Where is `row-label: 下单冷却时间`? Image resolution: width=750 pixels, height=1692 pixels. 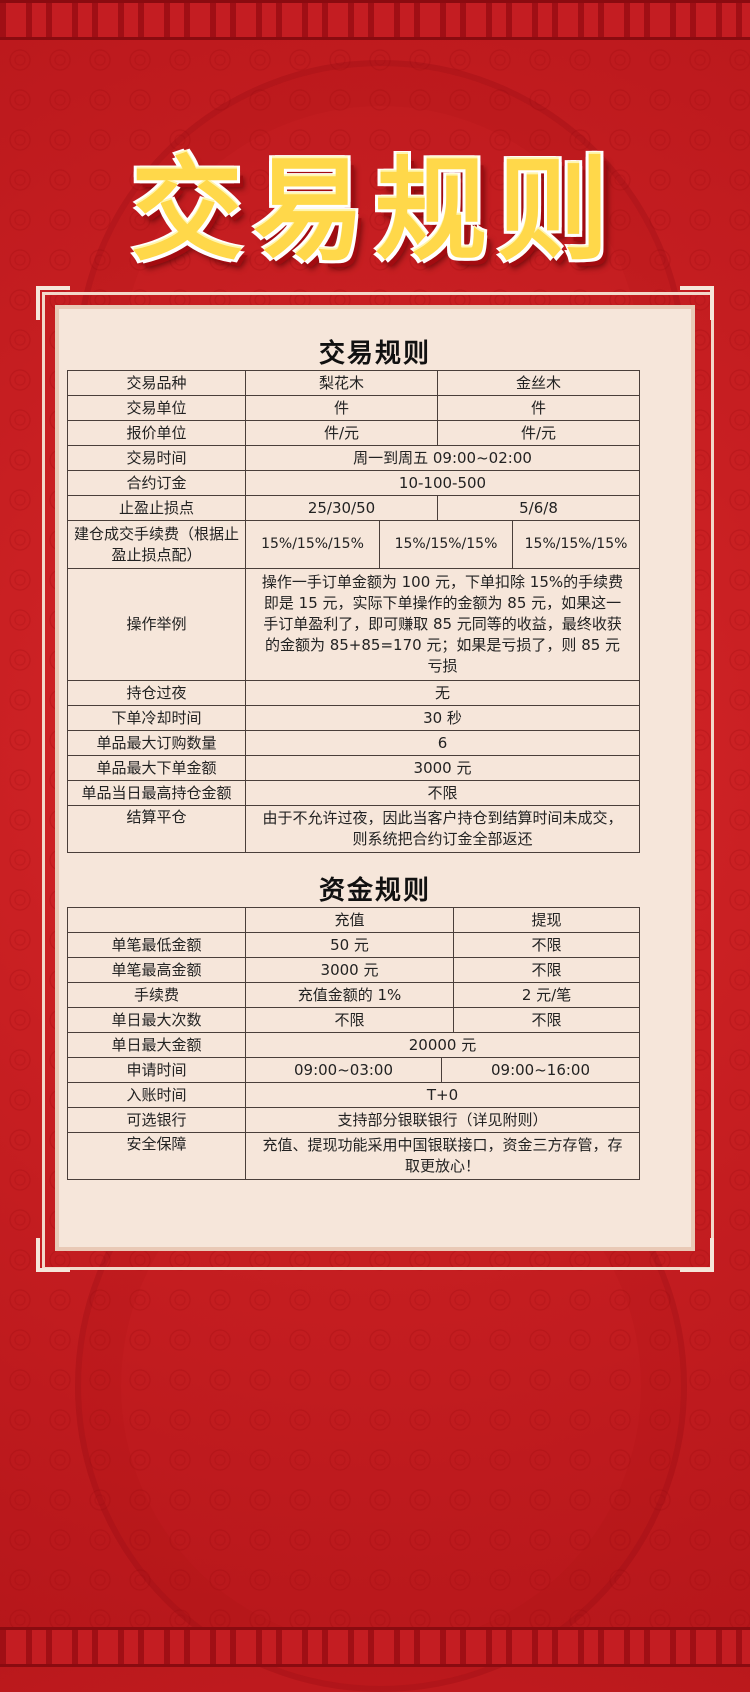
row-label: 下单冷却时间 is located at coordinates (156, 718).